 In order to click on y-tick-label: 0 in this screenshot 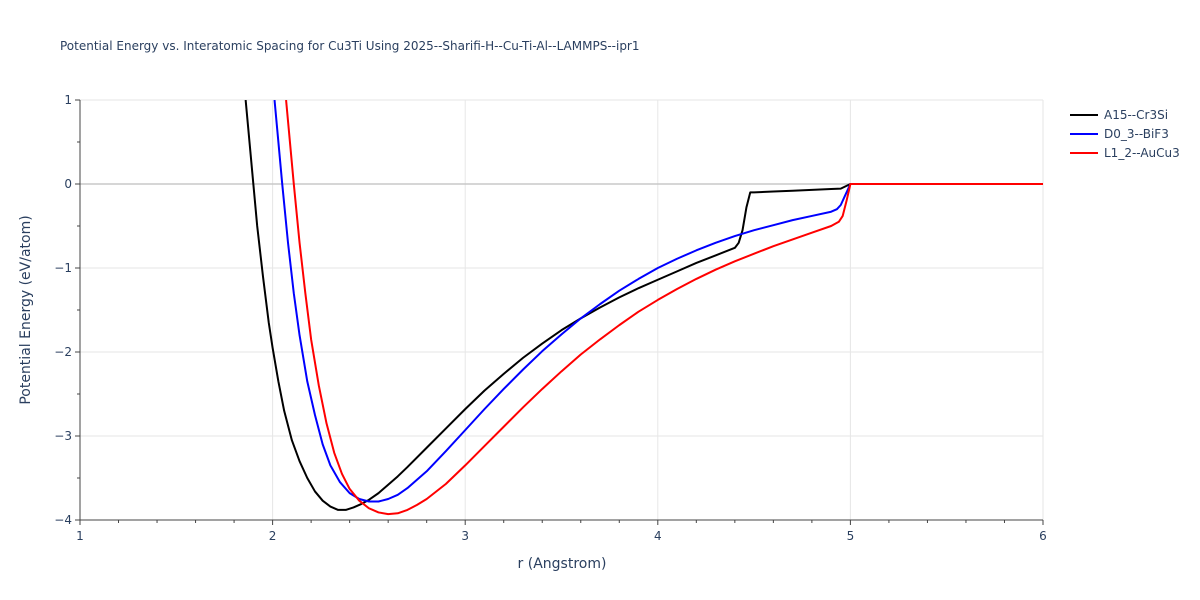, I will do `click(68, 184)`.